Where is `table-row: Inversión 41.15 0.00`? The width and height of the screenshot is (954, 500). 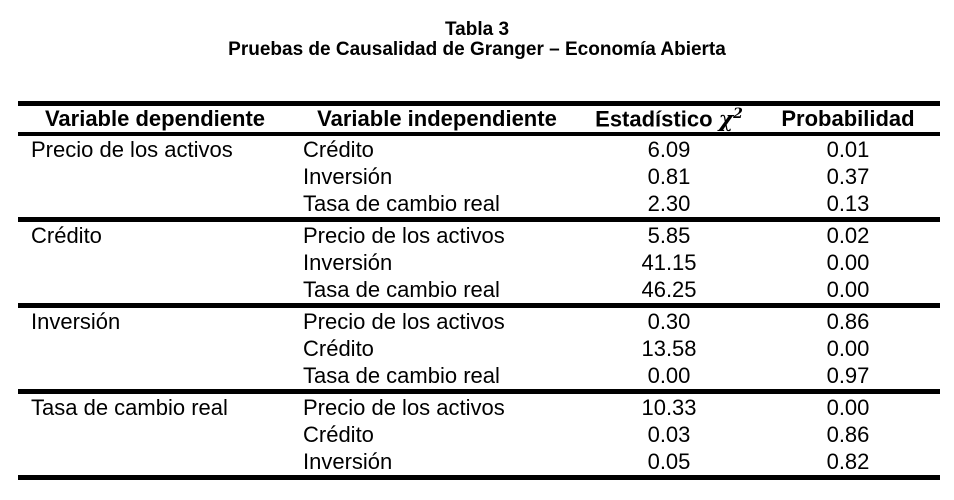
table-row: Inversión 41.15 0.00 is located at coordinates (479, 262).